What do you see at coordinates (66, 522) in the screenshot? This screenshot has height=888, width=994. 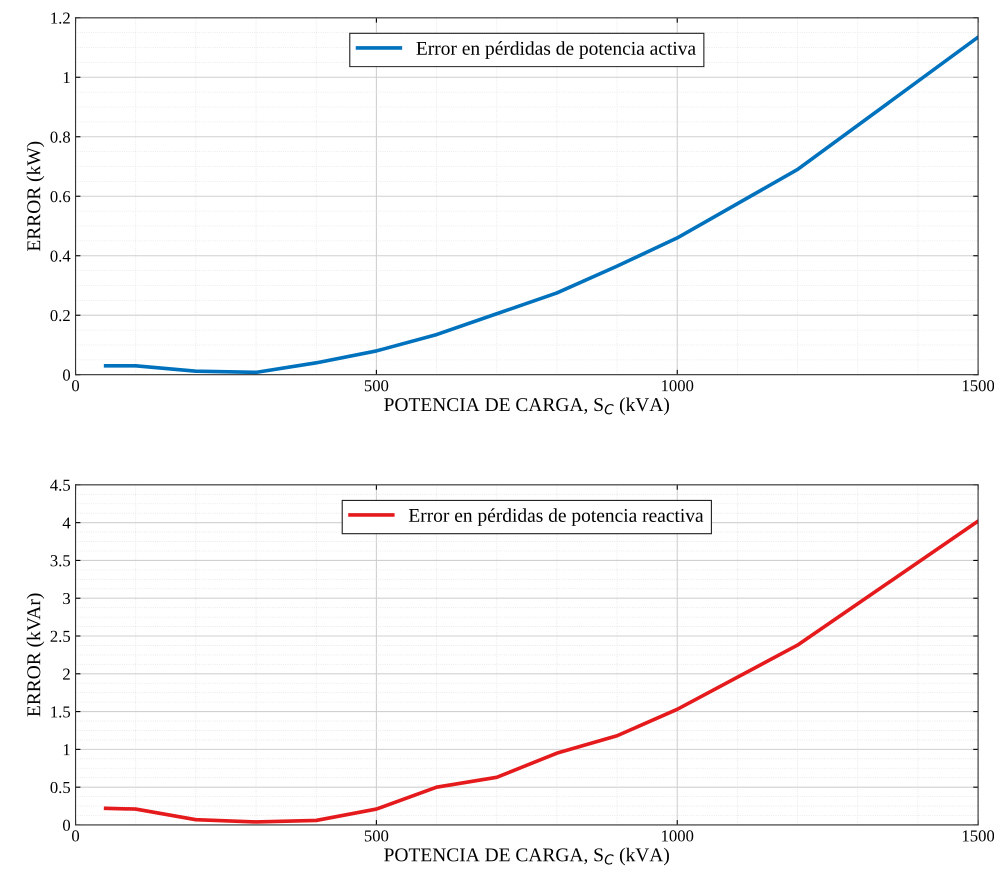 I see `y-tick-label: 4` at bounding box center [66, 522].